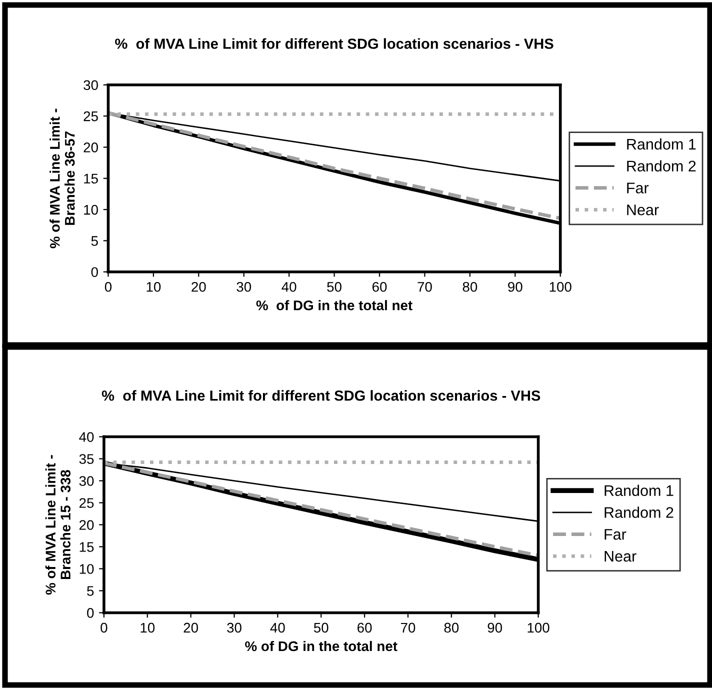  What do you see at coordinates (62, 178) in the screenshot?
I see `y-axis-title: % of MVA Line Limit - Branche 36-57` at bounding box center [62, 178].